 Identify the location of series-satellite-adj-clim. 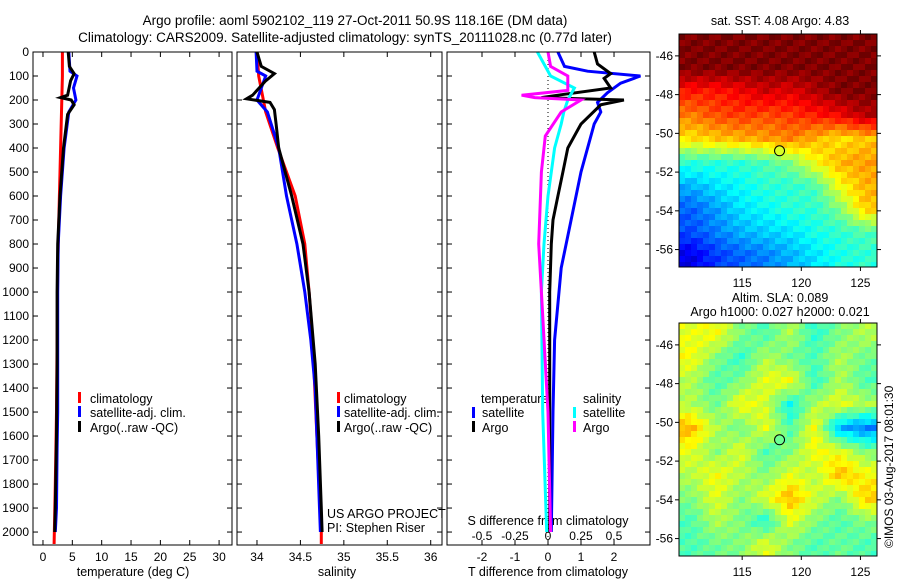
(288, 292).